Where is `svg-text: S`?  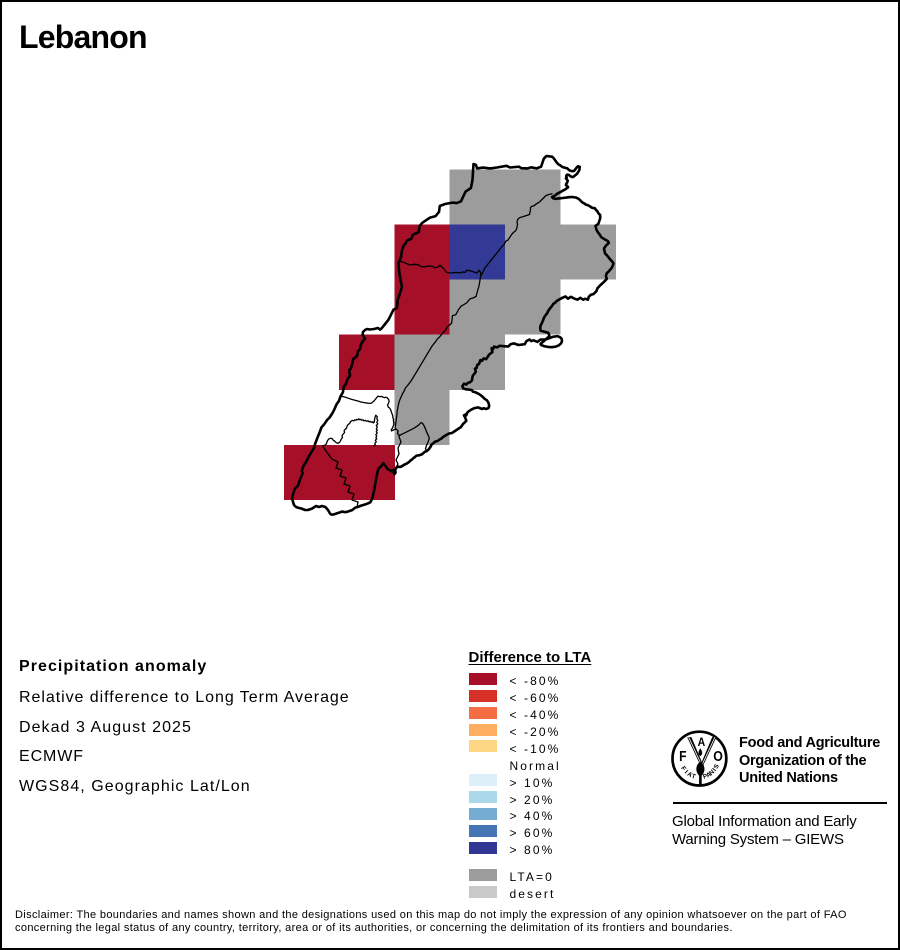 svg-text: S is located at coordinates (717, 766).